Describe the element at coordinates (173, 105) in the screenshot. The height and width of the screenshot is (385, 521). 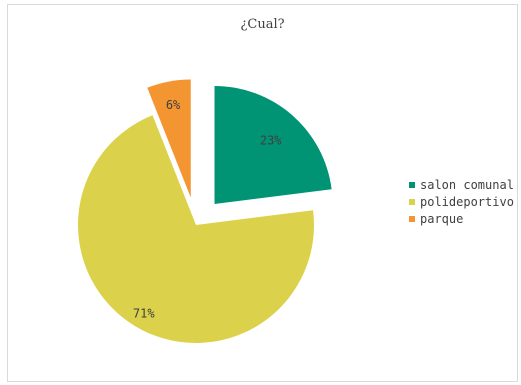
I see `data-label-parque: 6%` at that location.